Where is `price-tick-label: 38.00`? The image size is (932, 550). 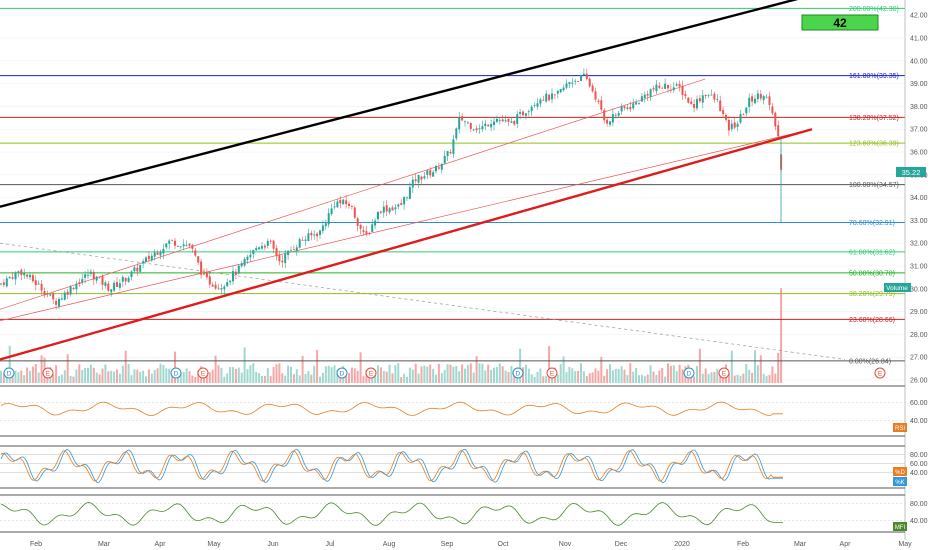 price-tick-label: 38.00 is located at coordinates (919, 107).